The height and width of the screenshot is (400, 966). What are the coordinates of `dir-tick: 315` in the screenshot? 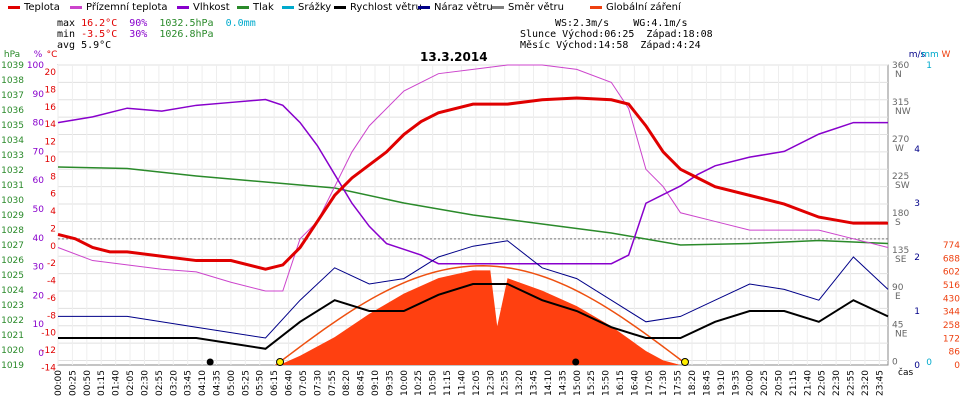 It's located at (900, 103).